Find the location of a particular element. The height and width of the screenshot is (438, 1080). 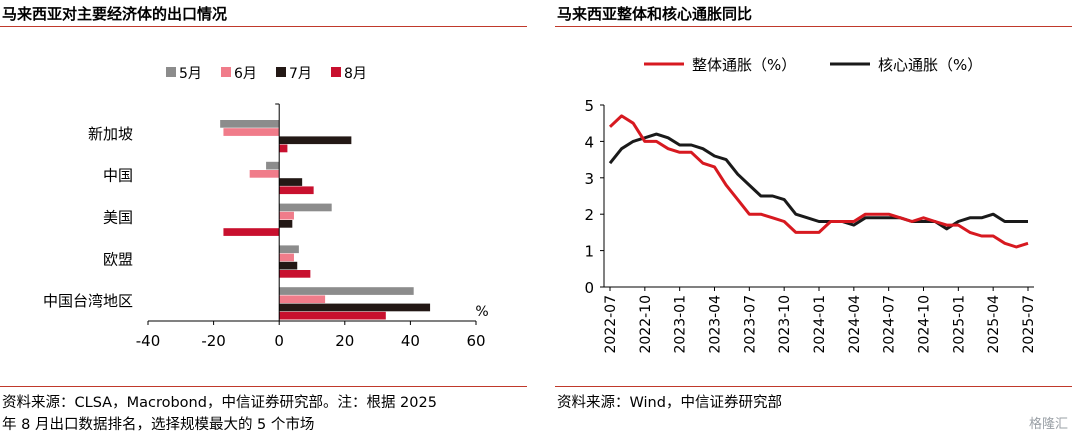

legend-label-2: 核心通胀（%） is located at coordinates (930, 65).